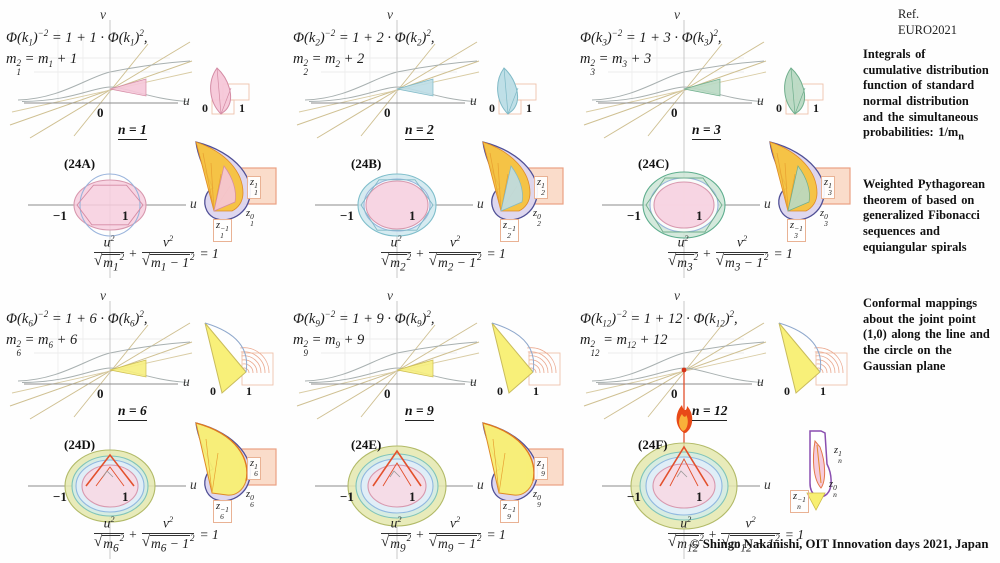 Image resolution: width=1000 pixels, height=563 pixels. Describe the element at coordinates (686, 535) in the screenshot. I see `u-fraction: u2 √ m12 2` at that location.